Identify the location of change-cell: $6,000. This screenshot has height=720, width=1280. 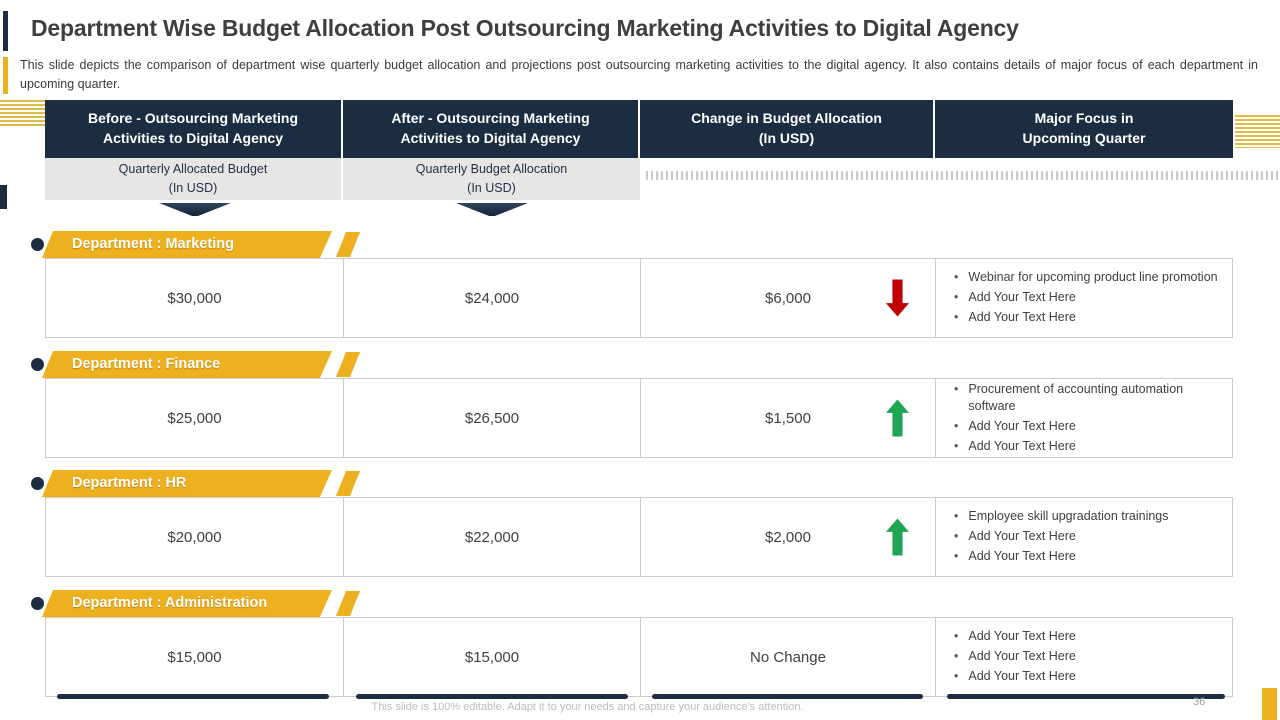
(788, 298).